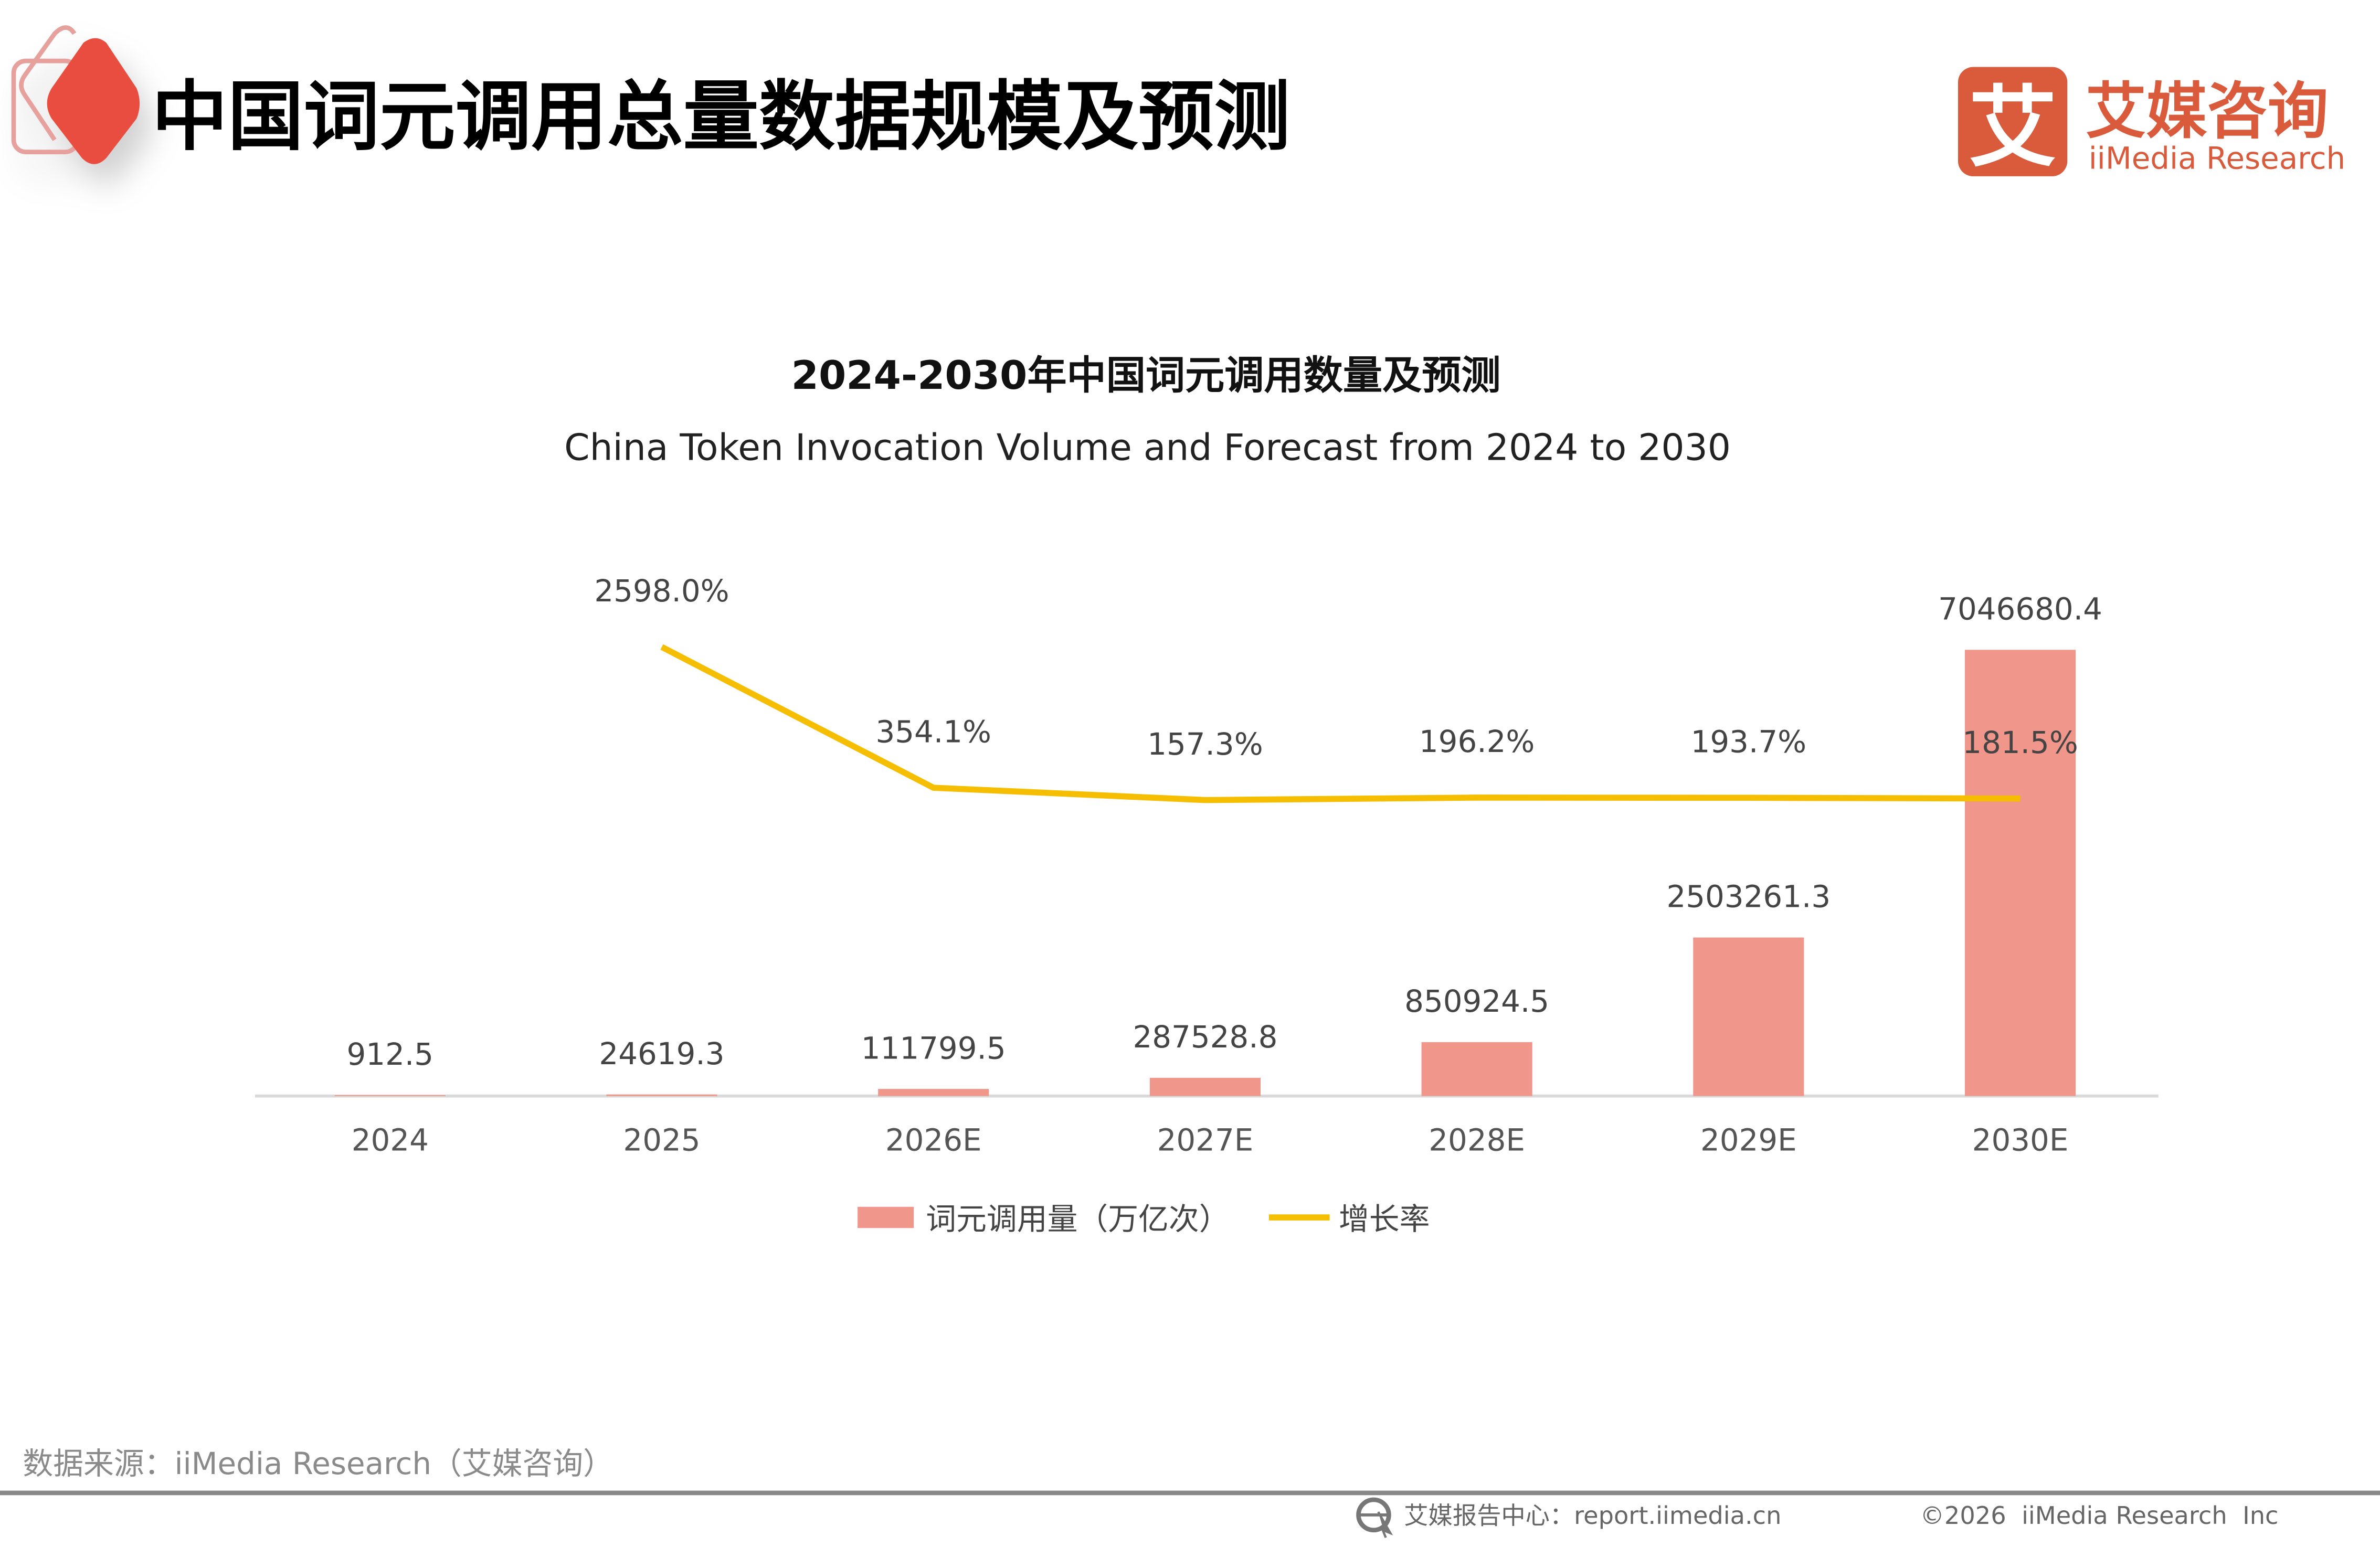  I want to click on bar-value-label: 850924.5, so click(1476, 1001).